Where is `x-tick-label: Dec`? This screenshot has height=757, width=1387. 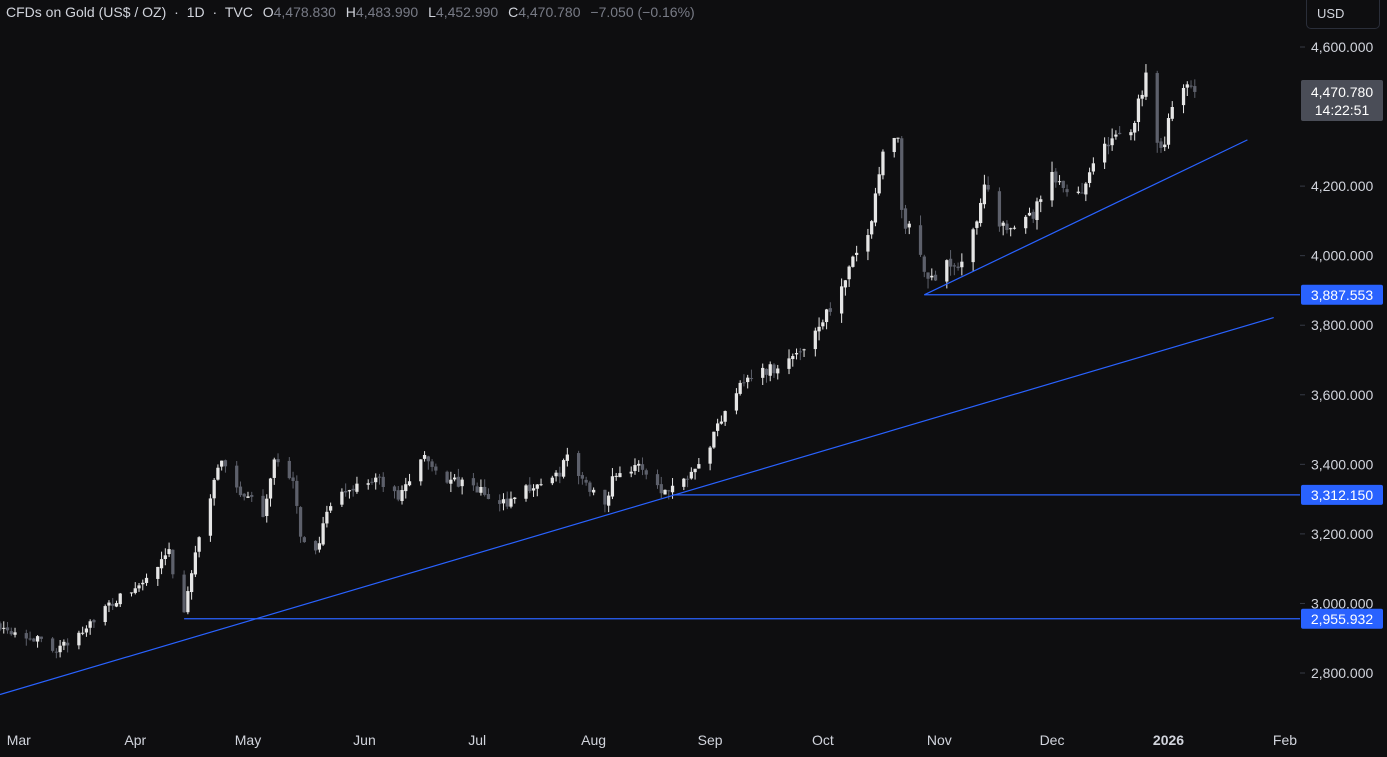
x-tick-label: Dec is located at coordinates (1052, 740).